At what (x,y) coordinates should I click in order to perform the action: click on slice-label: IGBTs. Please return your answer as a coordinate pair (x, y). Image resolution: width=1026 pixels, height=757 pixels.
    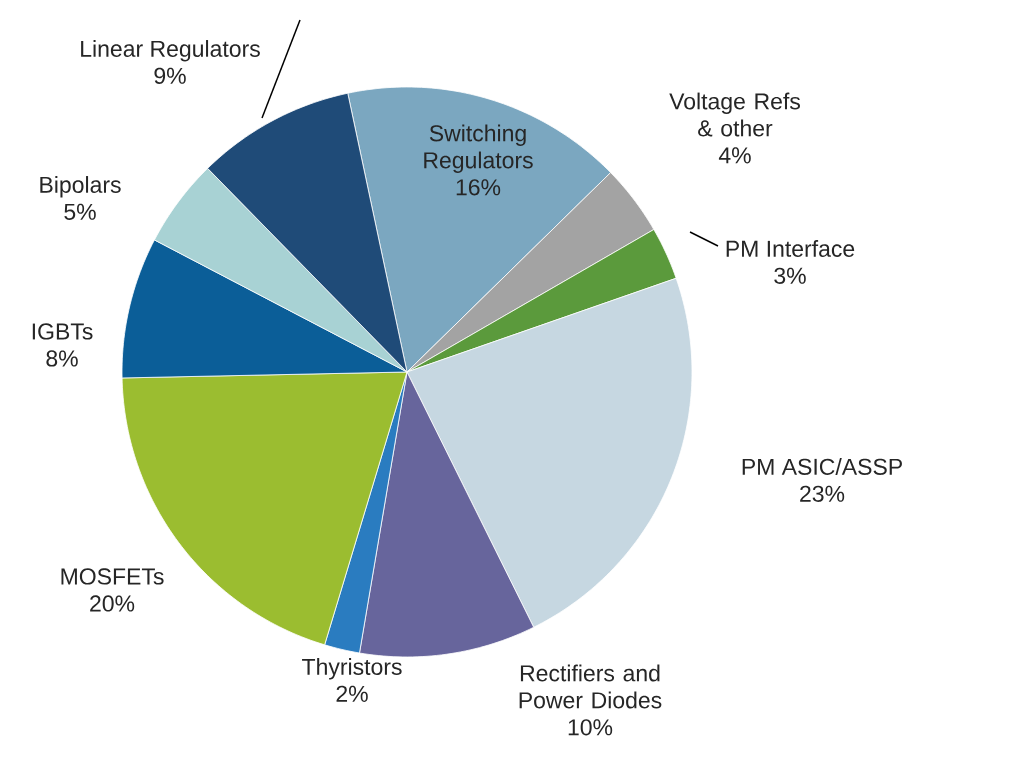
    Looking at the image, I should click on (62, 331).